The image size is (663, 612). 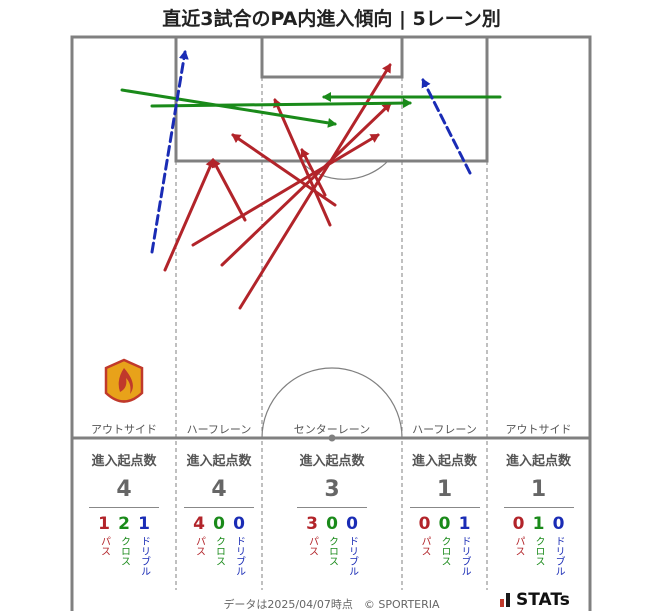 What do you see at coordinates (124, 513) in the screenshot?
I see `lane-stats-left-outside: 進入起点数 4 1 パス 2 クロス 1 ドリブル` at bounding box center [124, 513].